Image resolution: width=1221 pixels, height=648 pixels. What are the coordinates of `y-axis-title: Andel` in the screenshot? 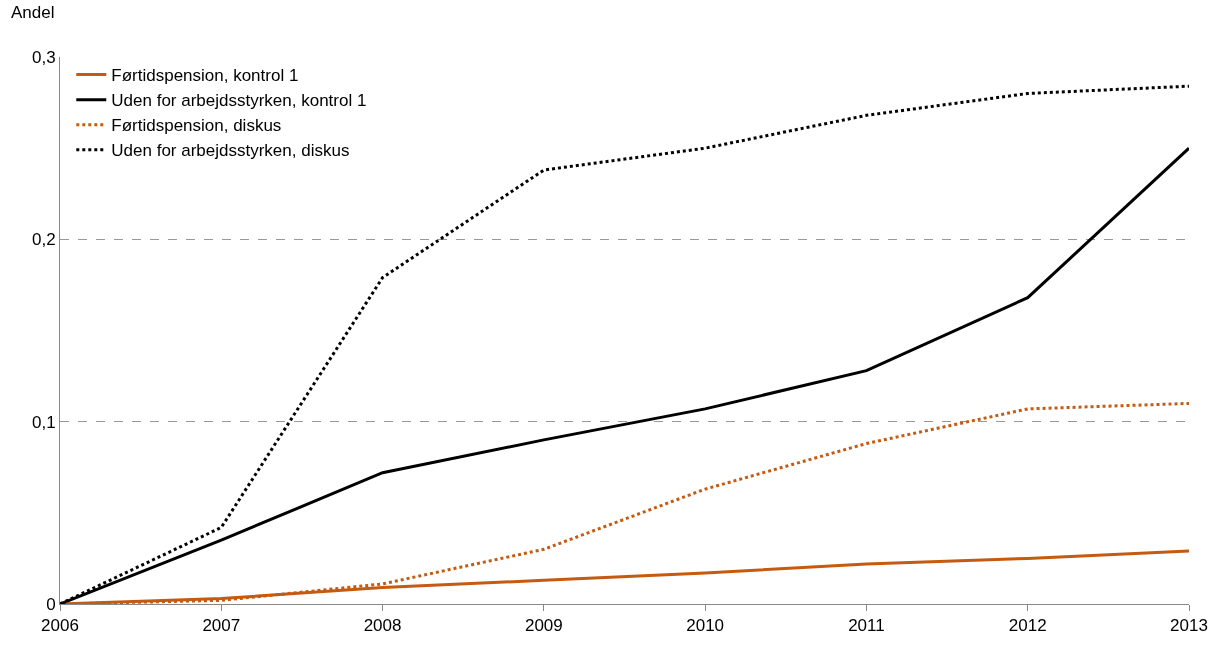 It's located at (33, 12).